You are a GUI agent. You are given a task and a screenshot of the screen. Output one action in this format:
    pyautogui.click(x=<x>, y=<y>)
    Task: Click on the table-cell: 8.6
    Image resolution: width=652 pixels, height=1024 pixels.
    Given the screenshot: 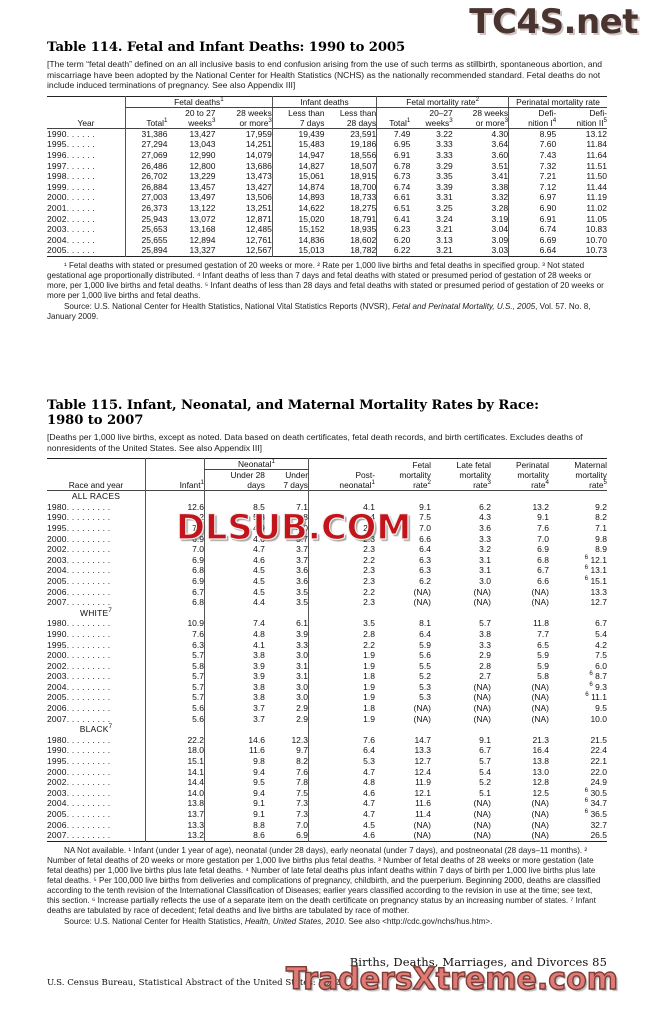 What is the action you would take?
    pyautogui.click(x=234, y=836)
    